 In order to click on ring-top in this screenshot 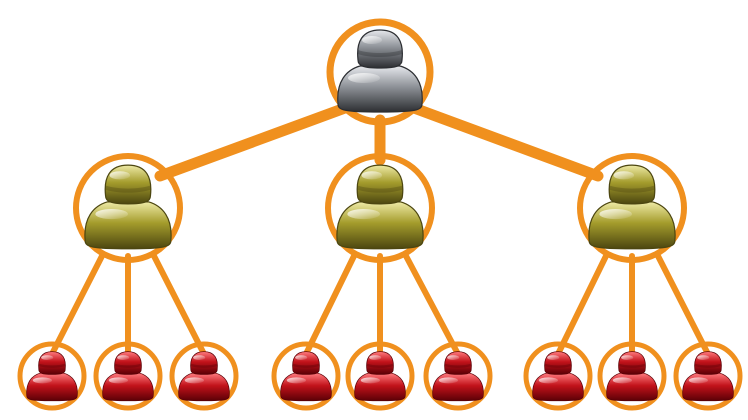, I will do `click(380, 72)`.